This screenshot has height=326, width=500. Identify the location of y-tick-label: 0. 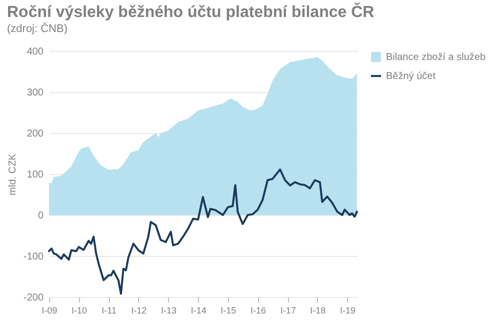
(41, 216).